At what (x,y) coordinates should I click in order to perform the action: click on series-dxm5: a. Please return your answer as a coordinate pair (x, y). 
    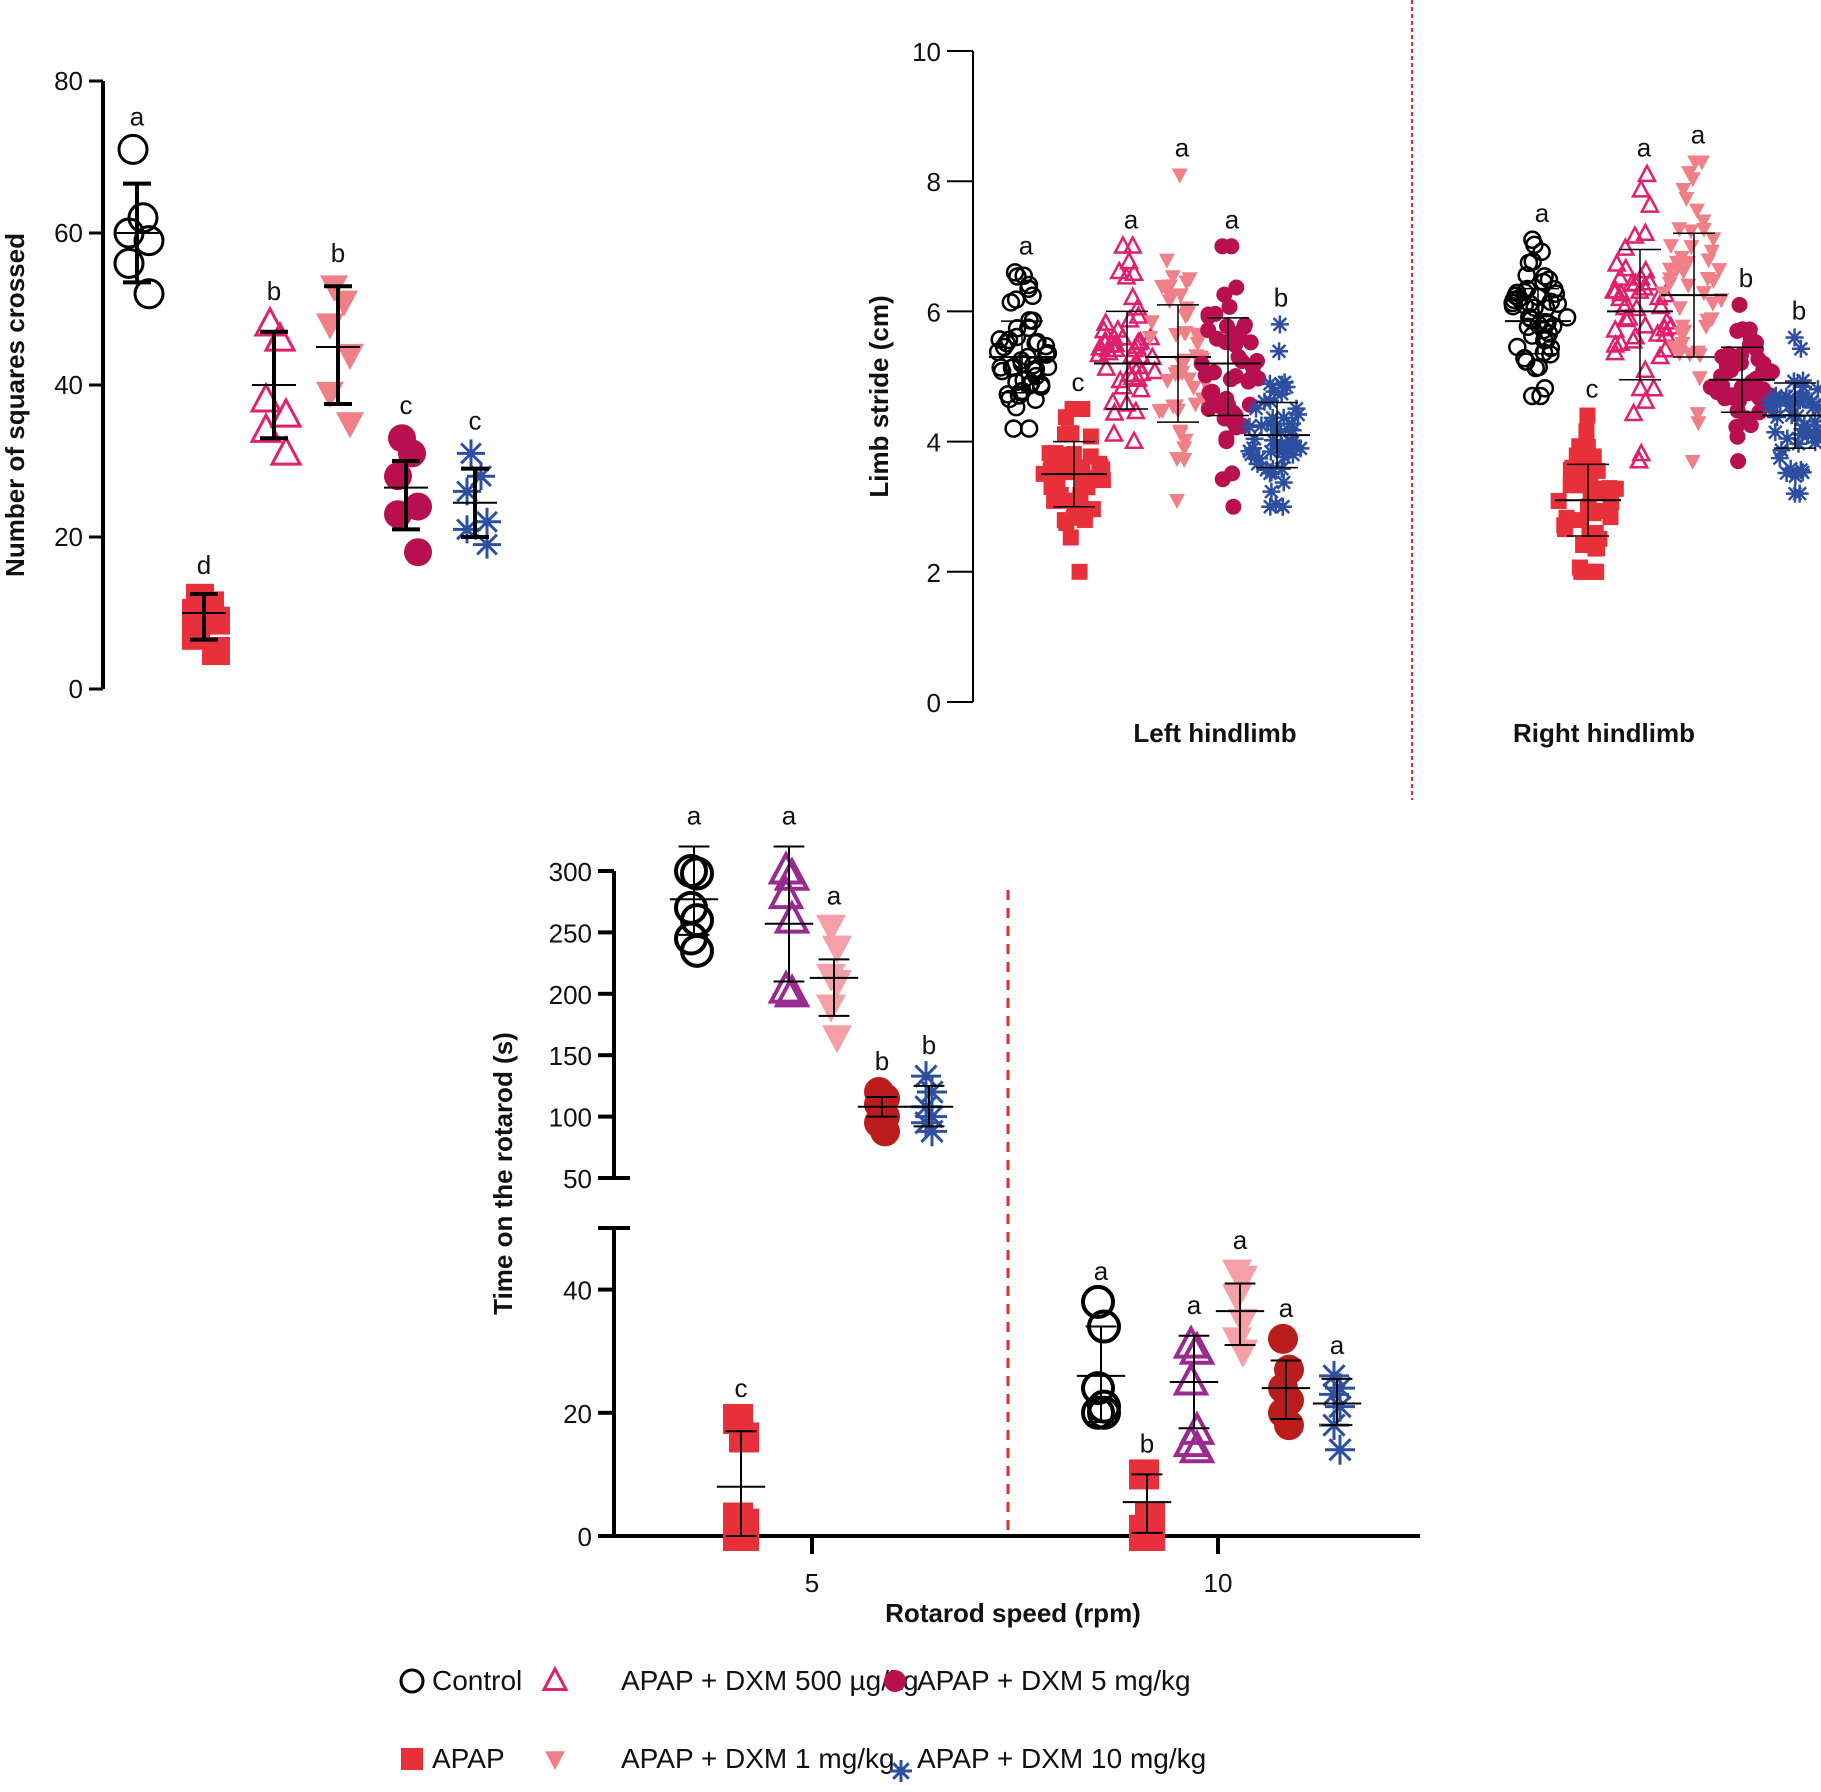
    Looking at the image, I should click on (1230, 359).